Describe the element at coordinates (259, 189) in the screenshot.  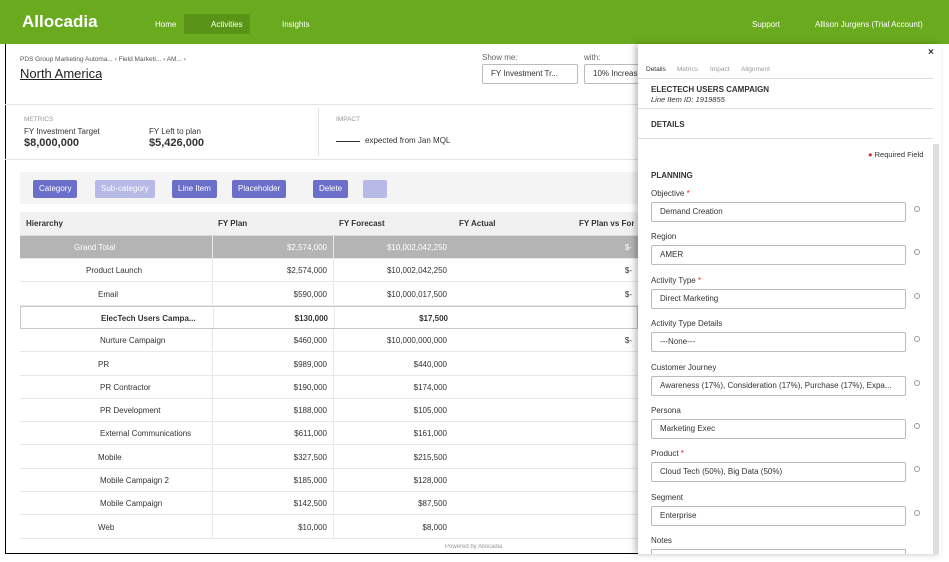
I see `placeholder-button: Placeholder` at that location.